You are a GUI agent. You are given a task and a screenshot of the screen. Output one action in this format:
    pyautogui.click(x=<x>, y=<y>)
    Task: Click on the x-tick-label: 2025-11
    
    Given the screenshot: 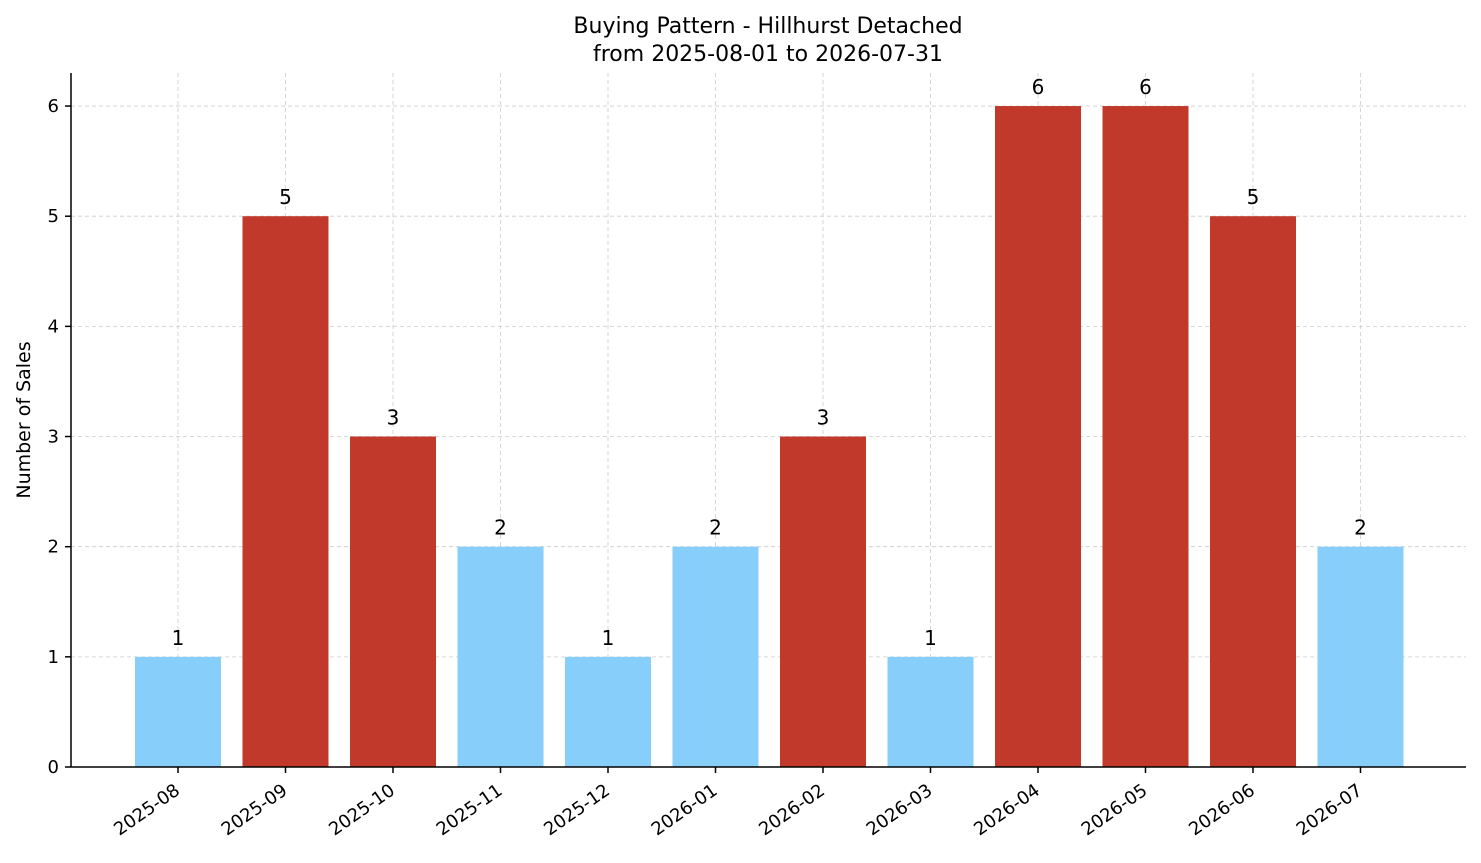 What is the action you would take?
    pyautogui.click(x=470, y=810)
    